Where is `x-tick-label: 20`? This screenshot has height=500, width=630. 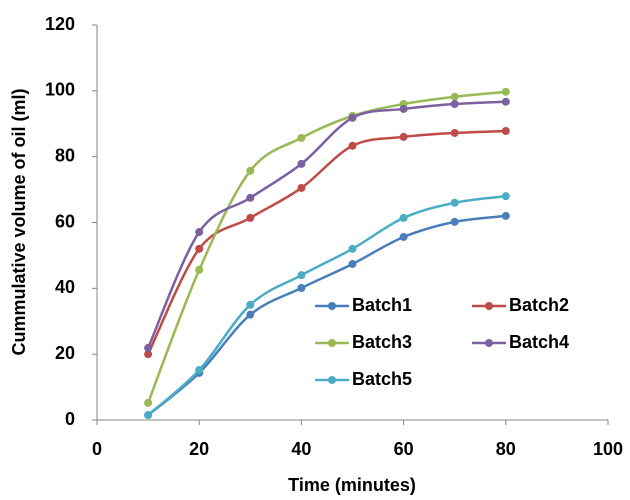 x-tick-label: 20 is located at coordinates (199, 449).